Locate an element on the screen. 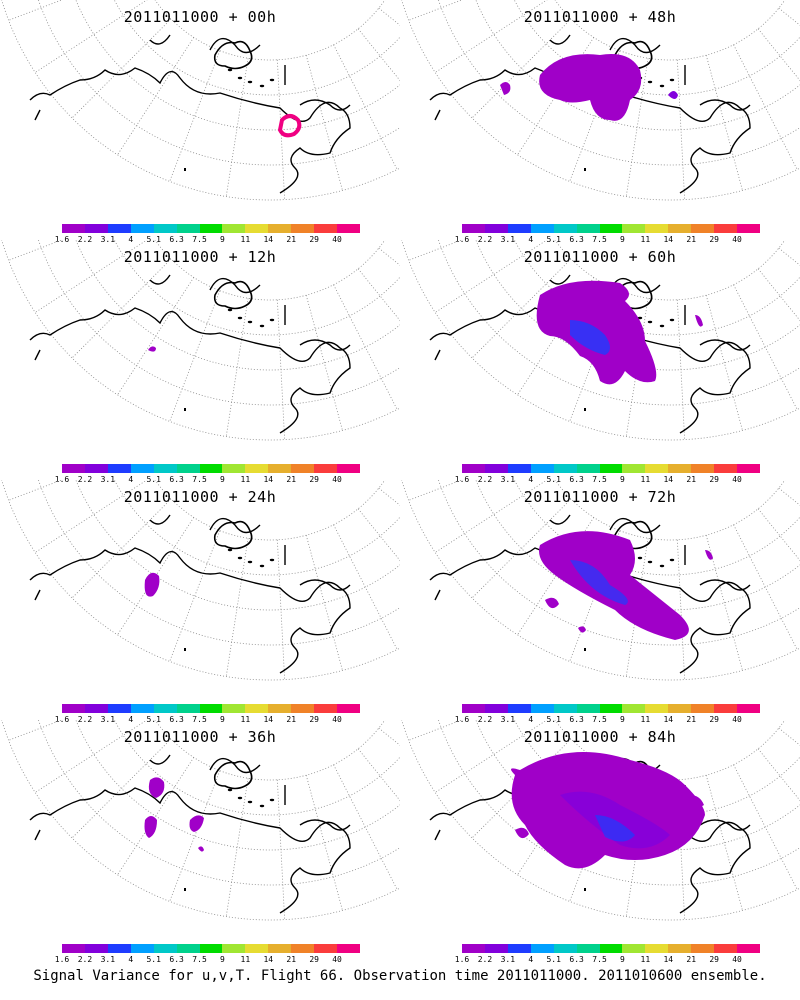 The width and height of the screenshot is (800, 1000). panel-title: 2011011000 + 60h is located at coordinates (600, 257).